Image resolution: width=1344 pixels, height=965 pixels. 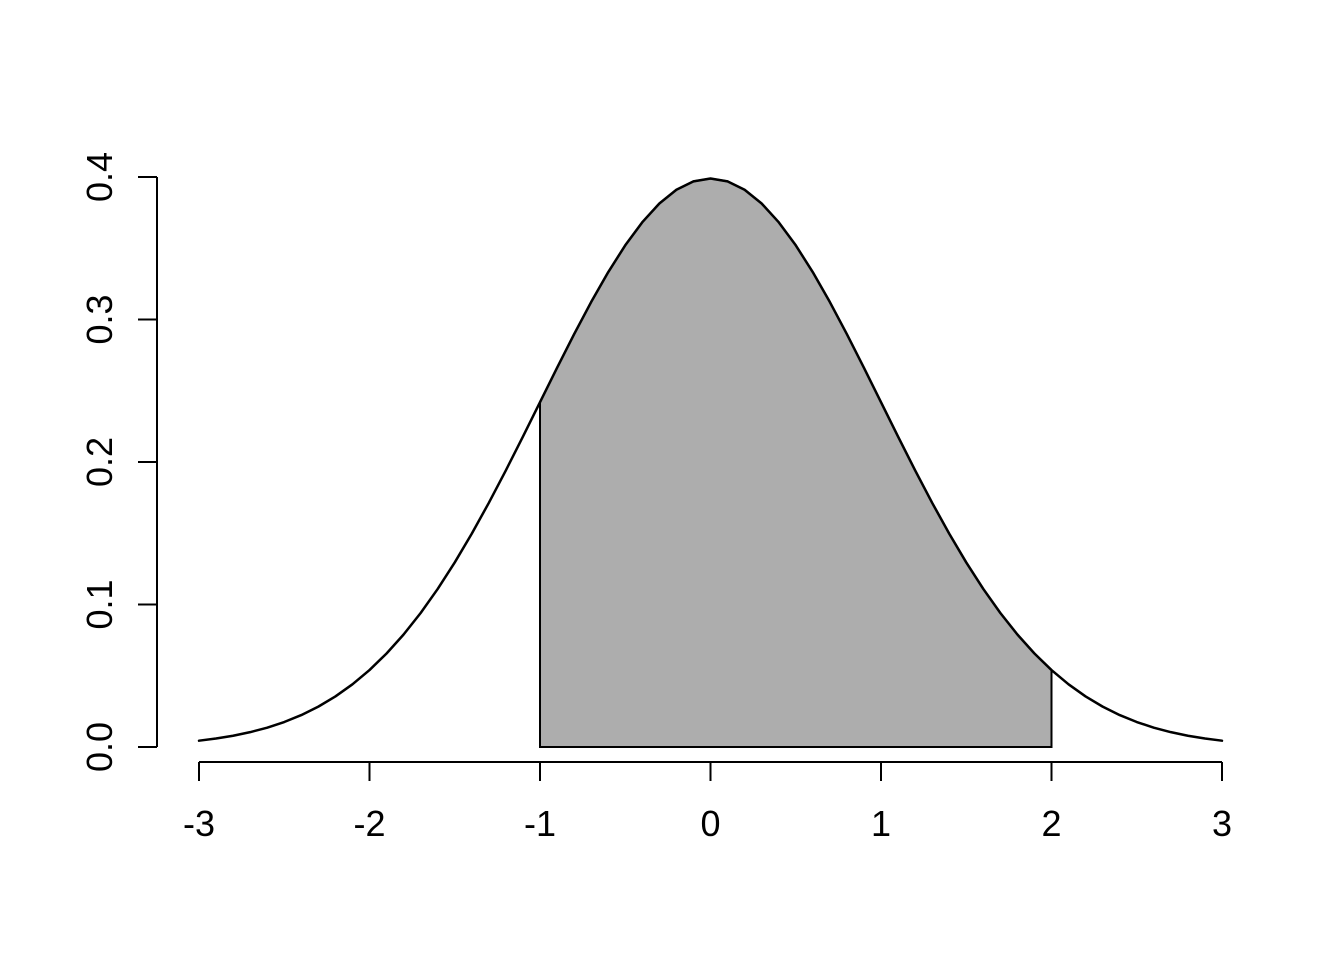 What do you see at coordinates (540, 823) in the screenshot?
I see `x-tick-label: -1` at bounding box center [540, 823].